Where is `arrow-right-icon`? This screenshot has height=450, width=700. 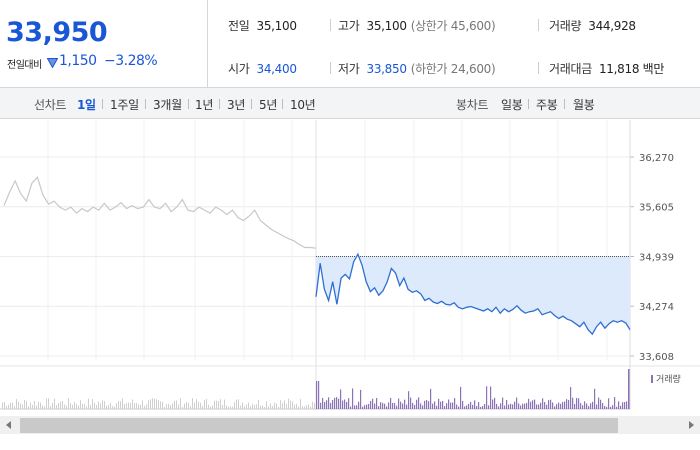
arrow-right-icon is located at coordinates (691, 425).